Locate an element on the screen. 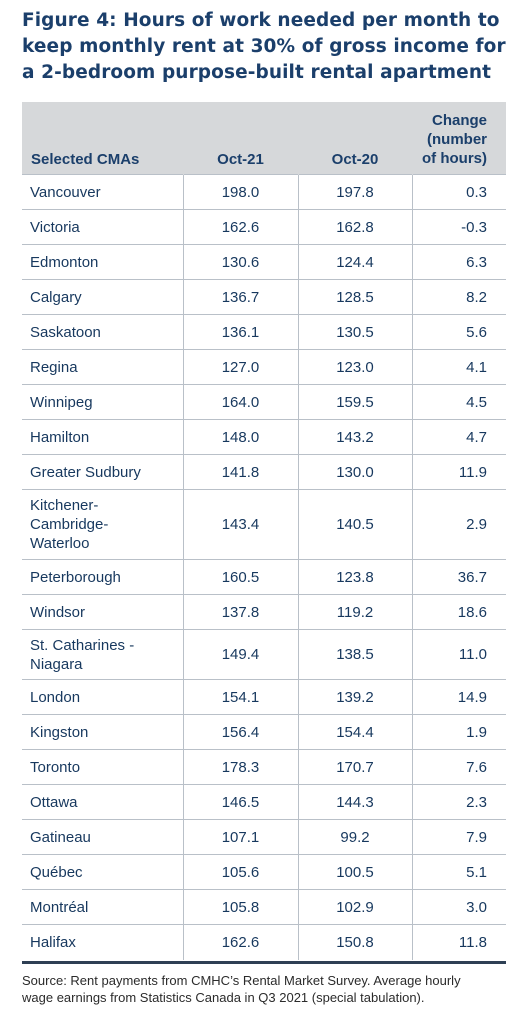  cell-cma: Peterborough is located at coordinates (102, 577).